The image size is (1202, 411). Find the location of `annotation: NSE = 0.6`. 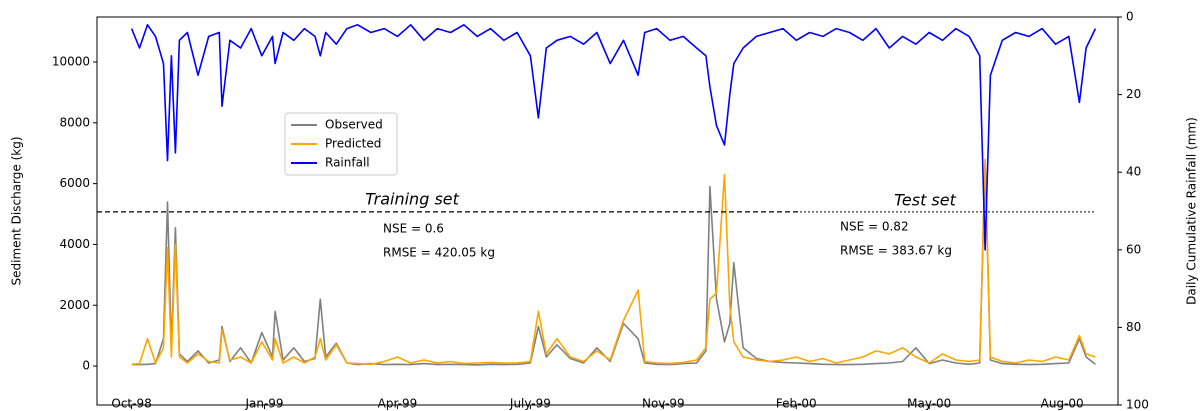

annotation: NSE = 0.6 is located at coordinates (413, 229).